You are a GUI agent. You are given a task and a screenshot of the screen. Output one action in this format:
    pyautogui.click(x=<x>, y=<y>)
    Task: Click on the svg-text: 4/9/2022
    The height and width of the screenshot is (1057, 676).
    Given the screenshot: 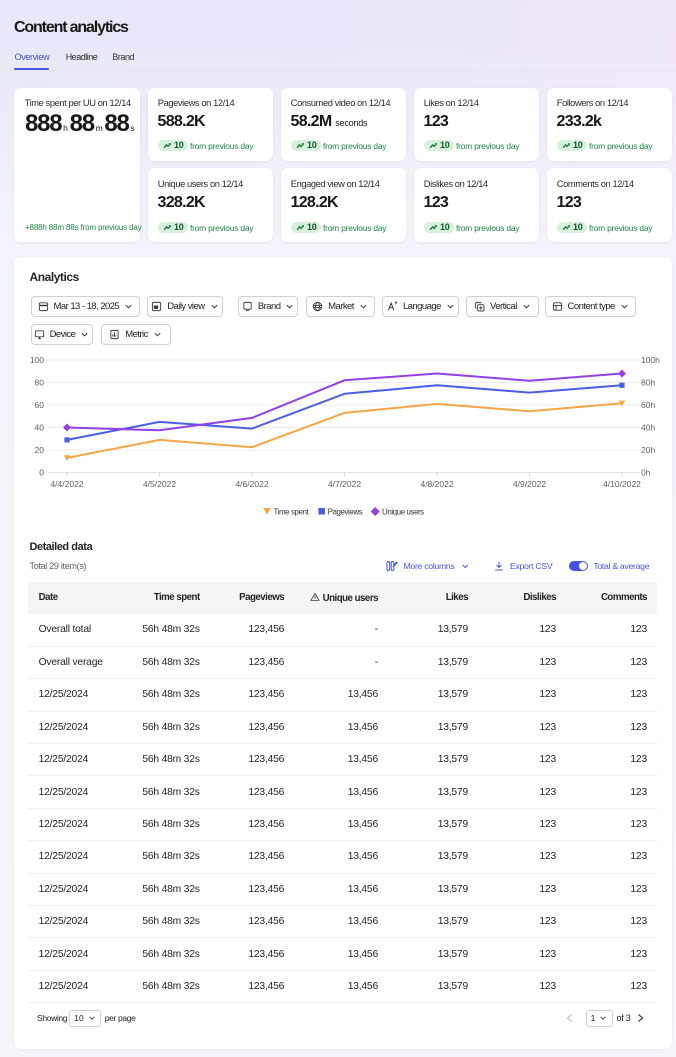 What is the action you would take?
    pyautogui.click(x=529, y=484)
    